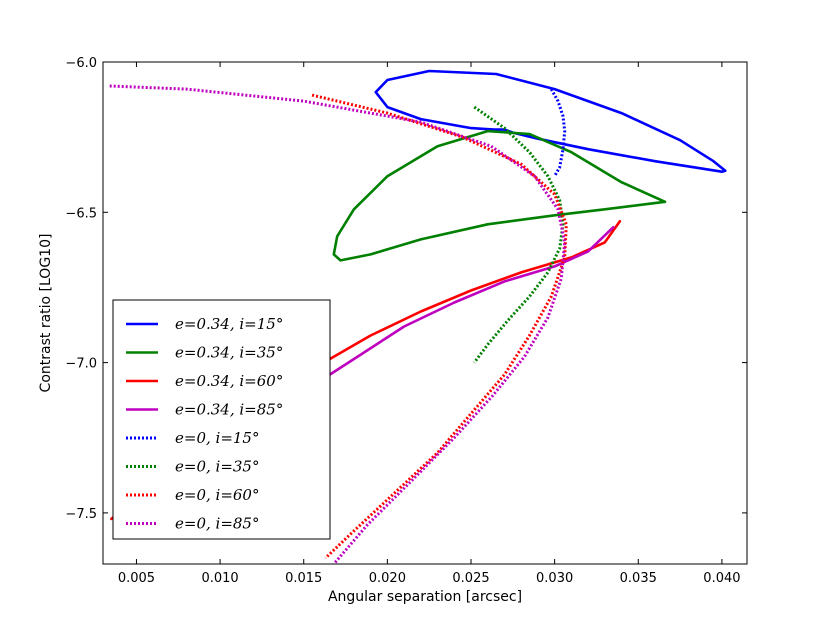 The height and width of the screenshot is (626, 830). Describe the element at coordinates (217, 438) in the screenshot. I see `legend-label-5: e=0, i=15°` at that location.